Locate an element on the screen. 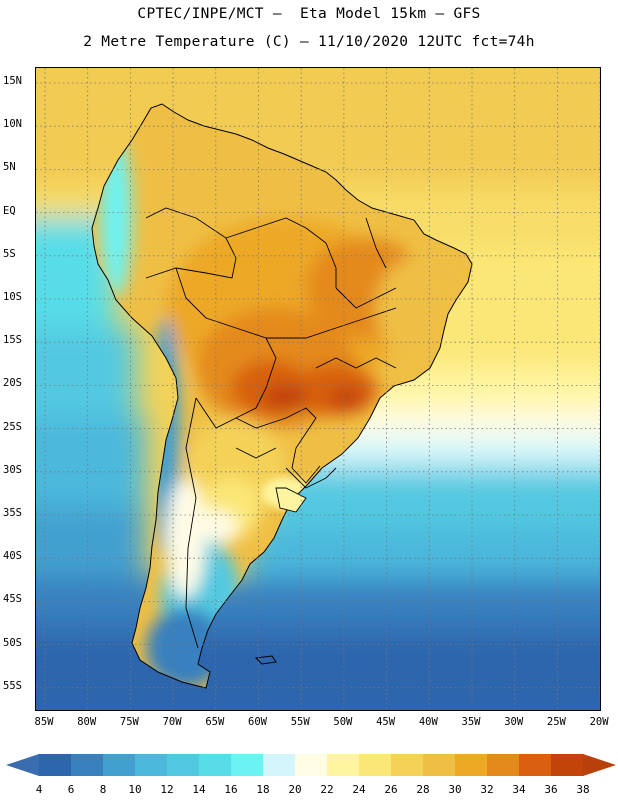  lat-tick-label: 30S is located at coordinates (12, 469).